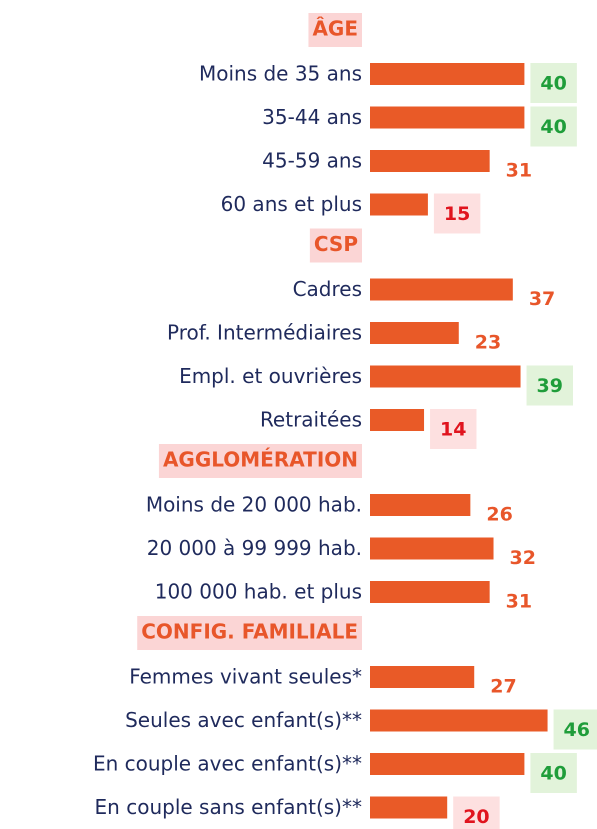  What do you see at coordinates (312, 161) in the screenshot?
I see `category-label: 45-59 ans` at bounding box center [312, 161].